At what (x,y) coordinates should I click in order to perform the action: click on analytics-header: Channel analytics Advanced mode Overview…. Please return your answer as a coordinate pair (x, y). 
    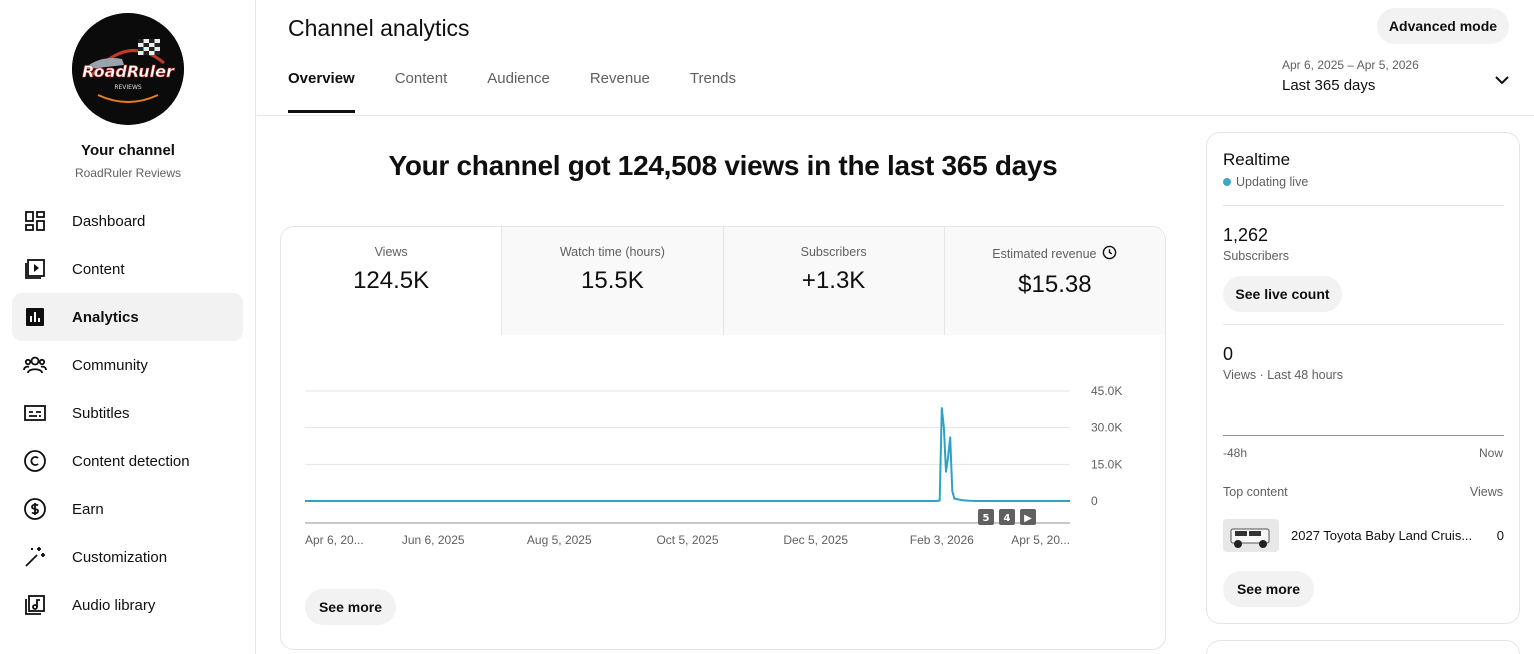
    Looking at the image, I should click on (895, 58).